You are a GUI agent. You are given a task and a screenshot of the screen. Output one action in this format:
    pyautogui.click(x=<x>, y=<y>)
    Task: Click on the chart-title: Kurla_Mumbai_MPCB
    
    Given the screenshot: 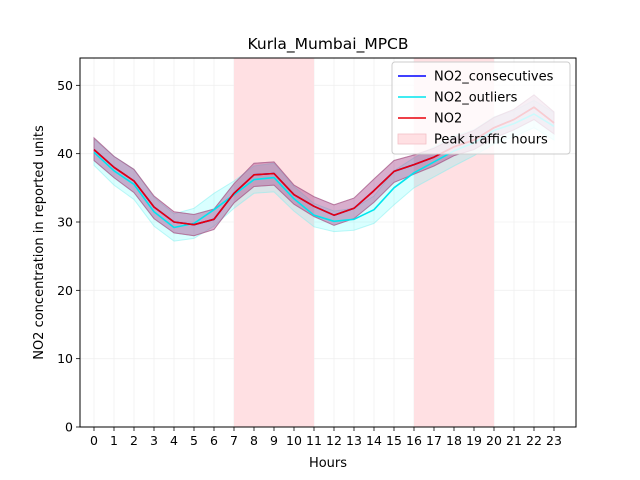 What is the action you would take?
    pyautogui.click(x=327, y=44)
    